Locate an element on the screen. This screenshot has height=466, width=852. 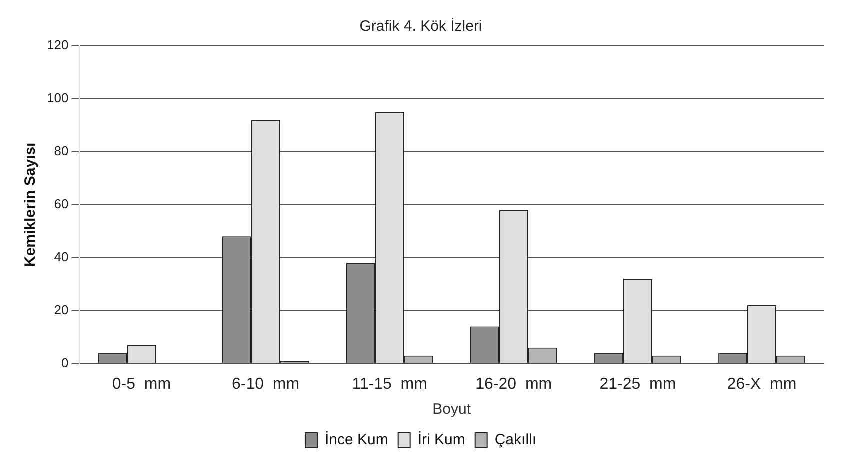
x-tick-label: 21-25 mm is located at coordinates (638, 384).